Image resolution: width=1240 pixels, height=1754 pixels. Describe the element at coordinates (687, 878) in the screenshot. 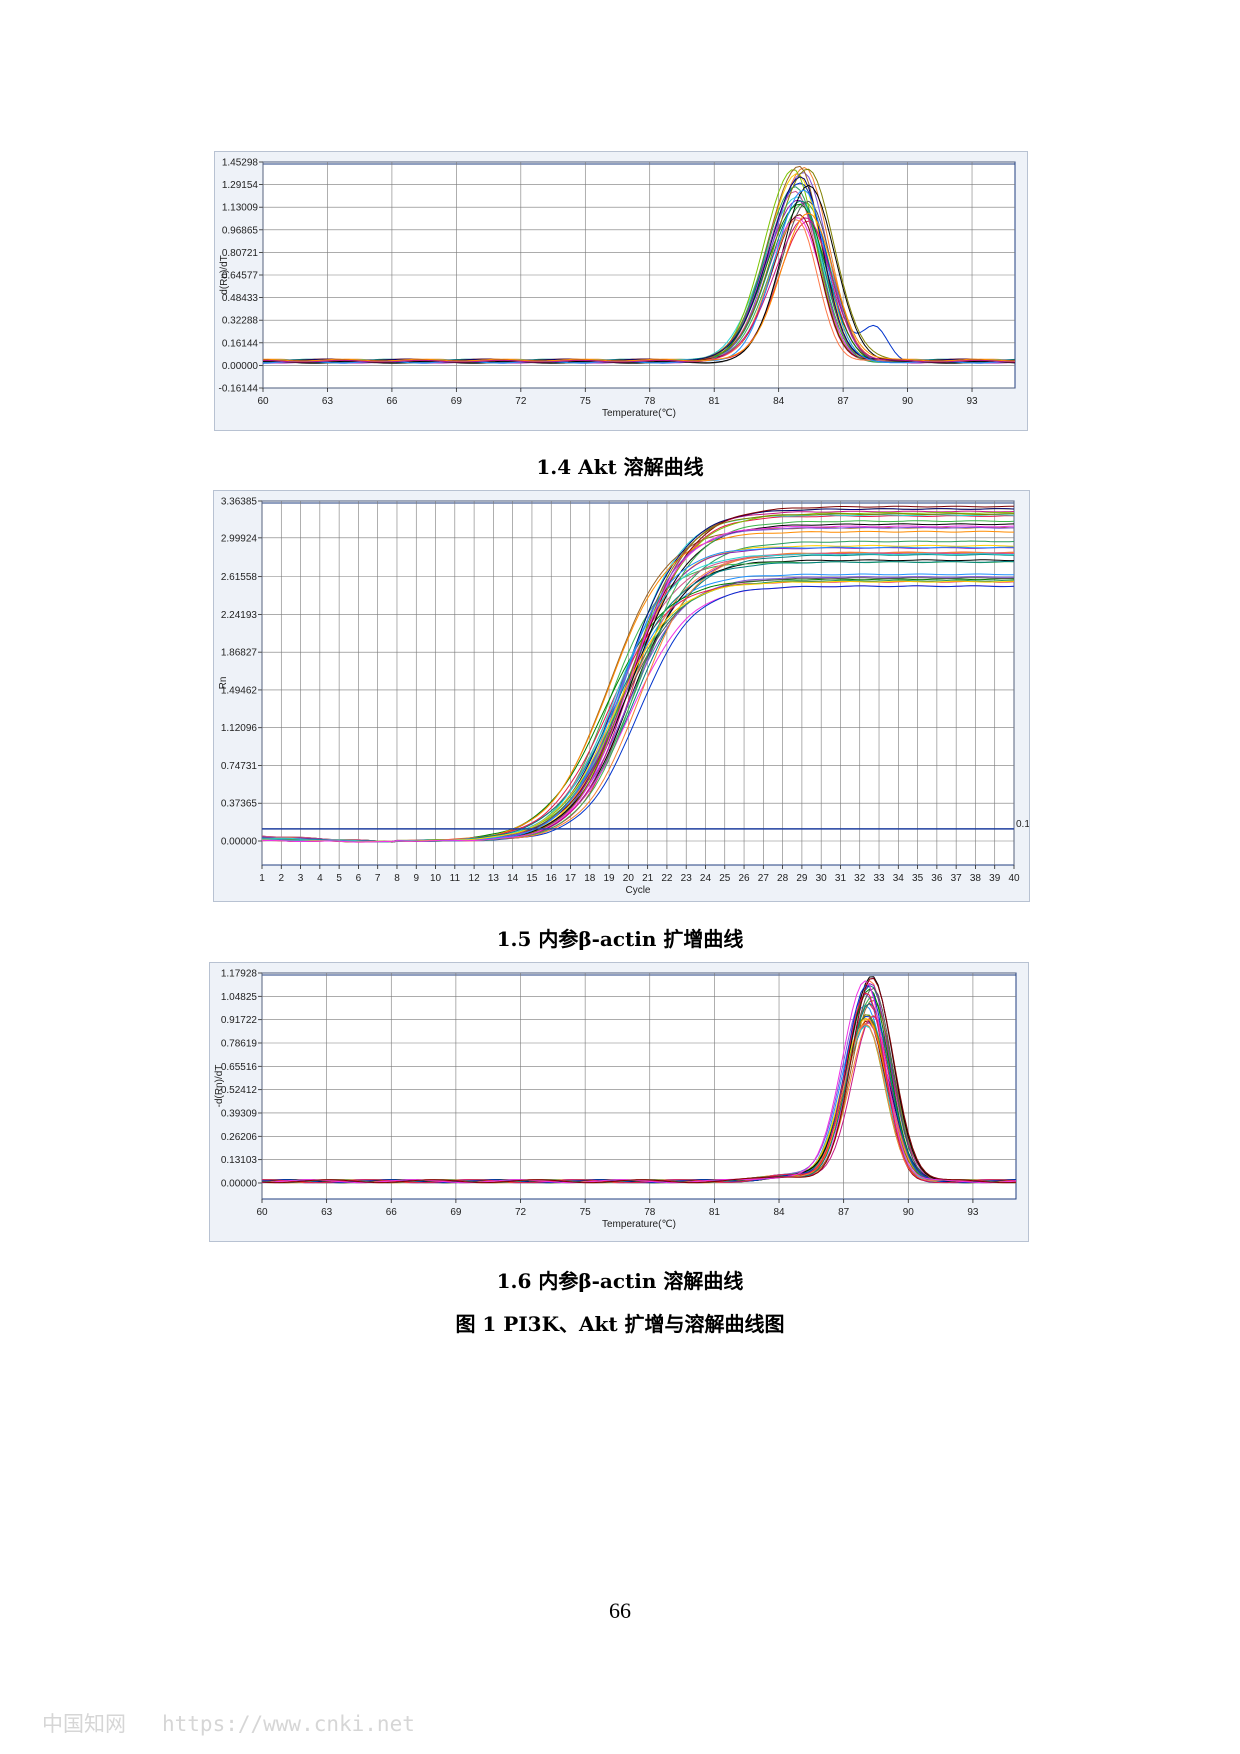

I see `x-tick-label: 23` at that location.